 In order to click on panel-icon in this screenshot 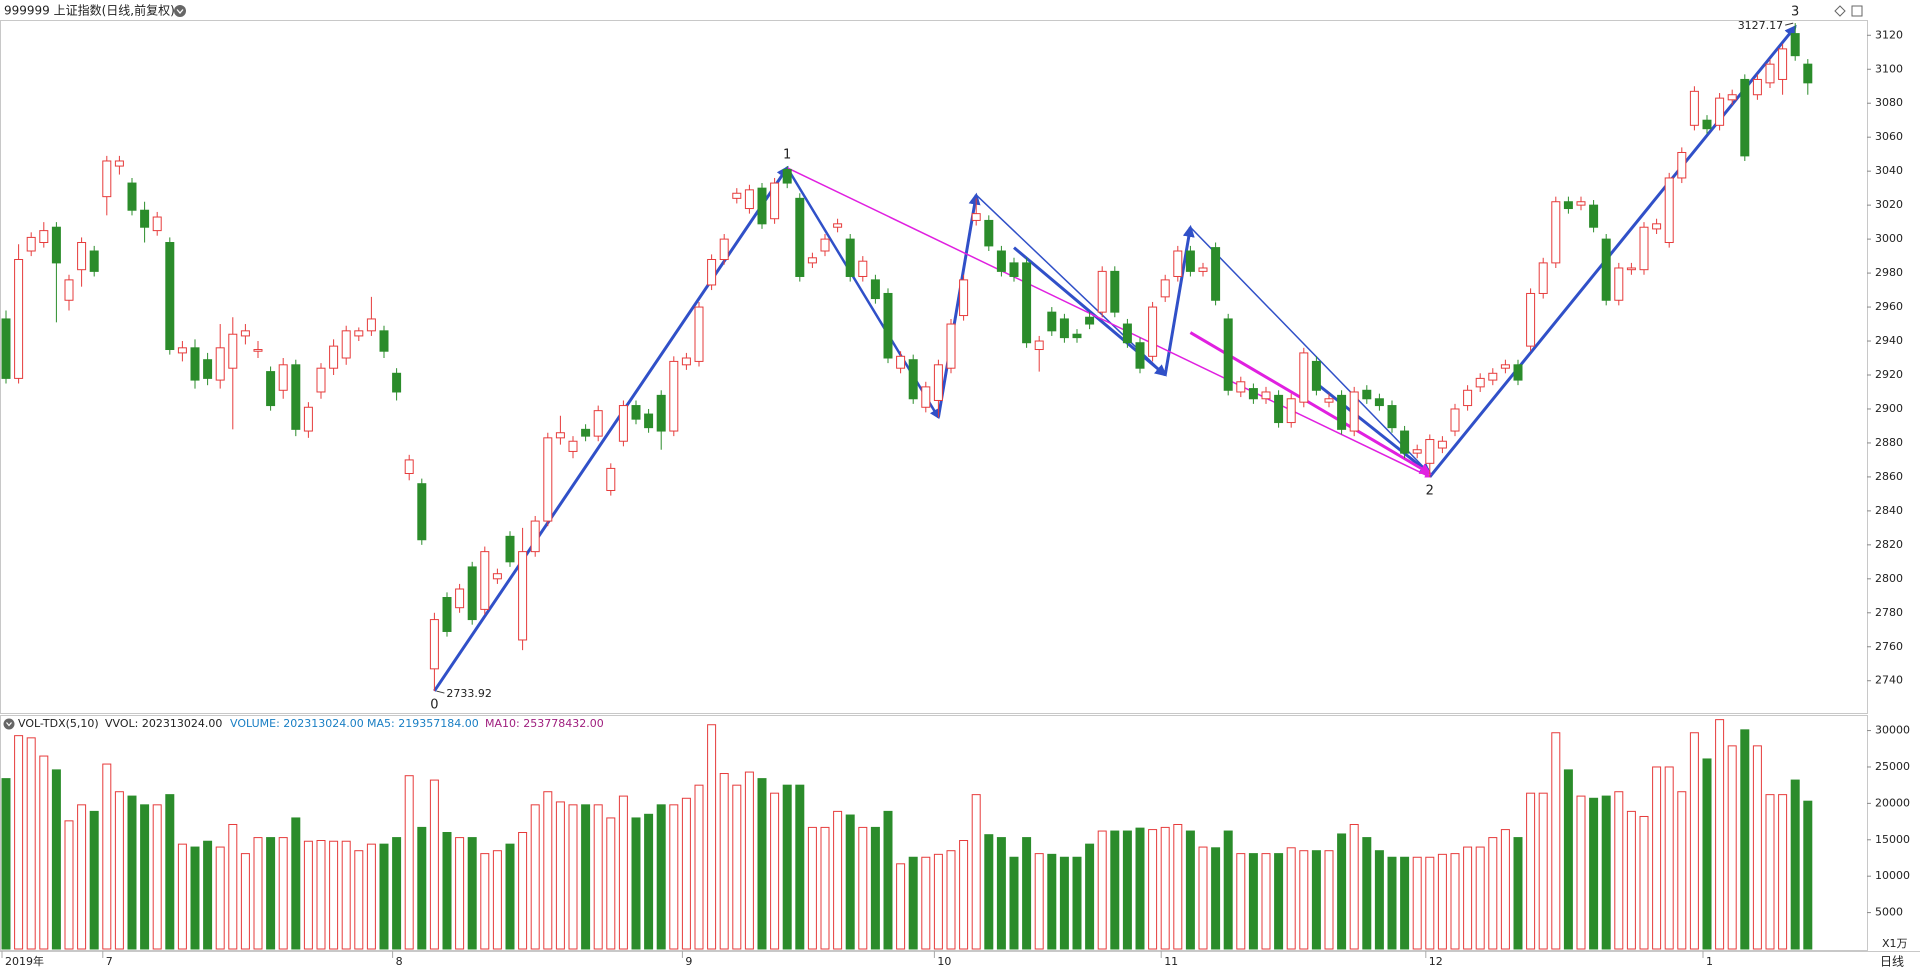, I will do `click(1857, 11)`.